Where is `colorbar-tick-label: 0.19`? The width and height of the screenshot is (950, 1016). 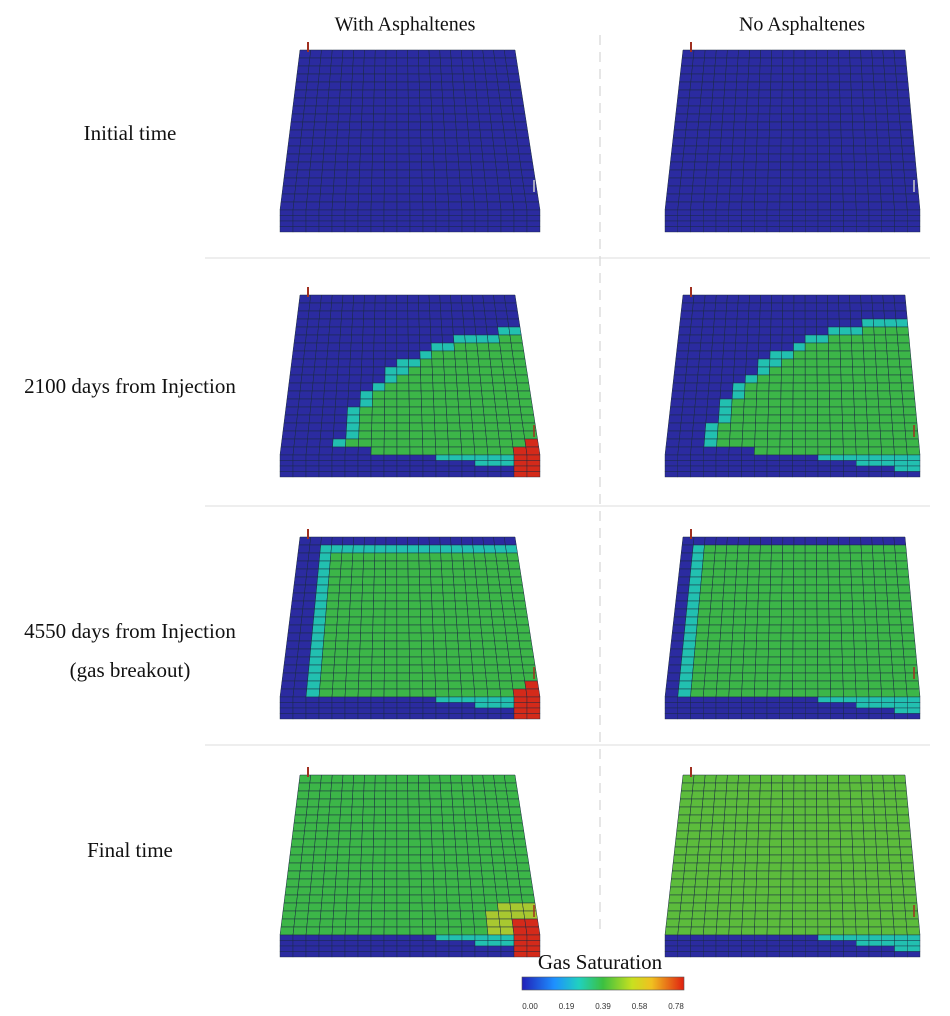
colorbar-tick-label: 0.19 is located at coordinates (567, 1006).